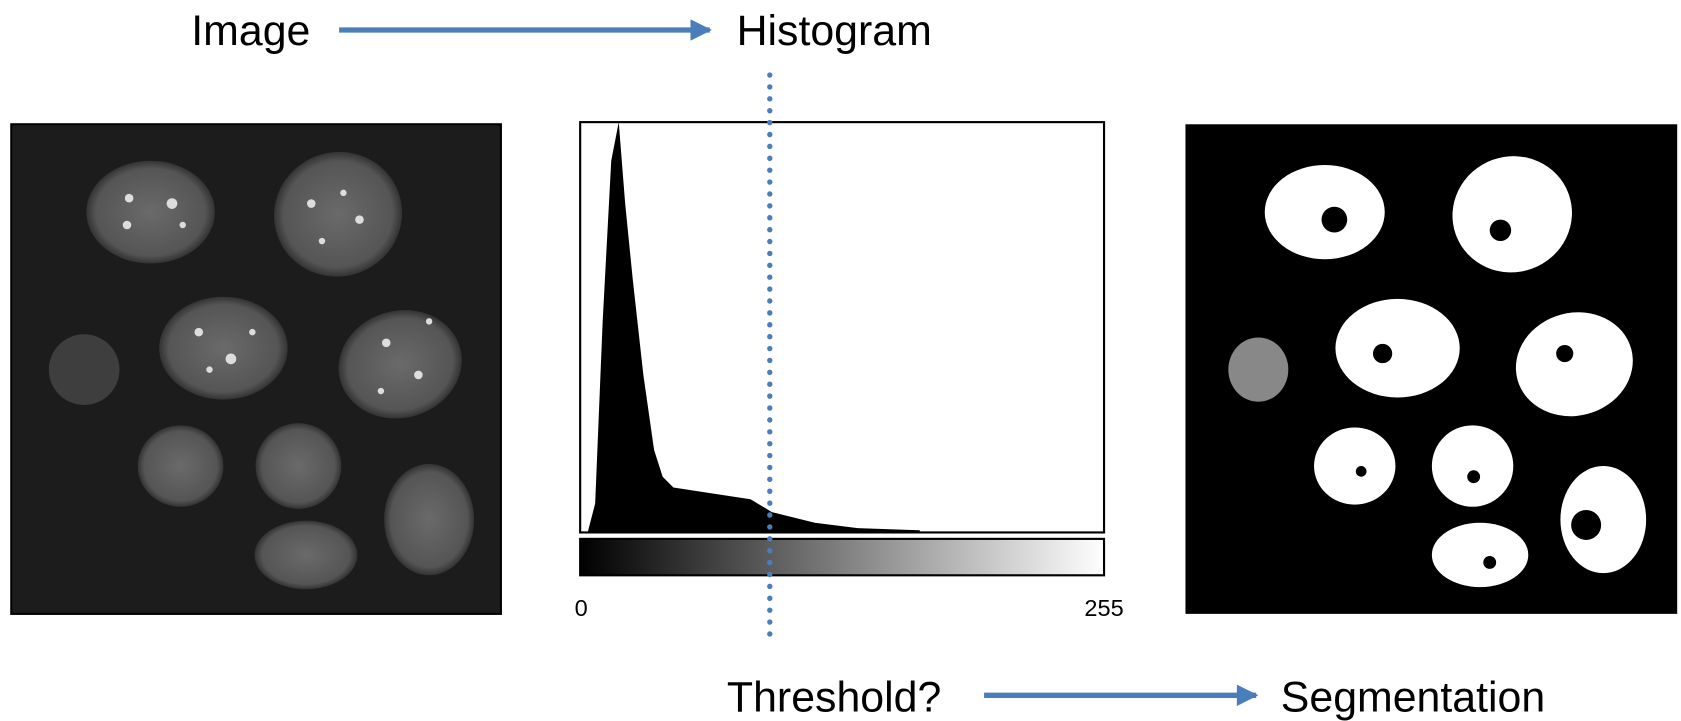 The width and height of the screenshot is (1681, 721). Describe the element at coordinates (834, 31) in the screenshot. I see `histogram-label: Histogram` at that location.